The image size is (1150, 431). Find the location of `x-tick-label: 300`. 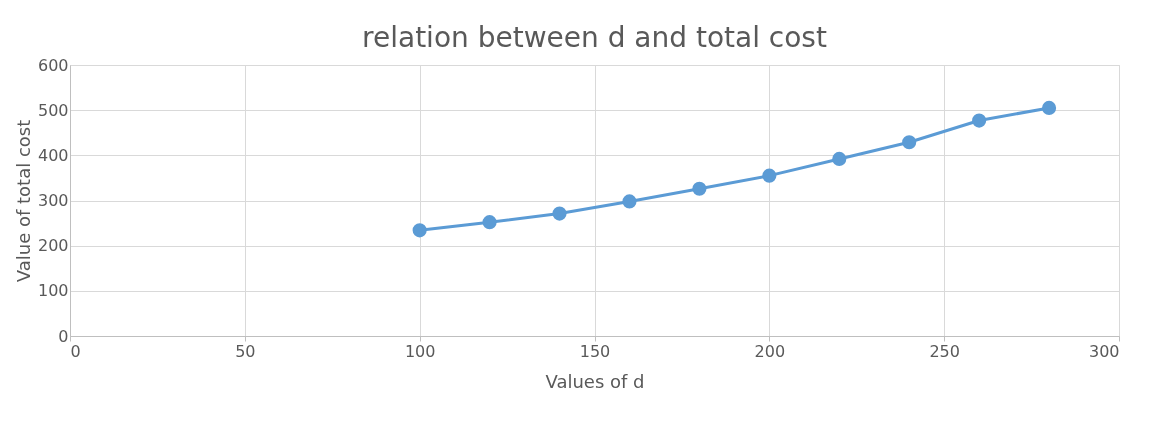

x-tick-label: 300 is located at coordinates (1104, 351).